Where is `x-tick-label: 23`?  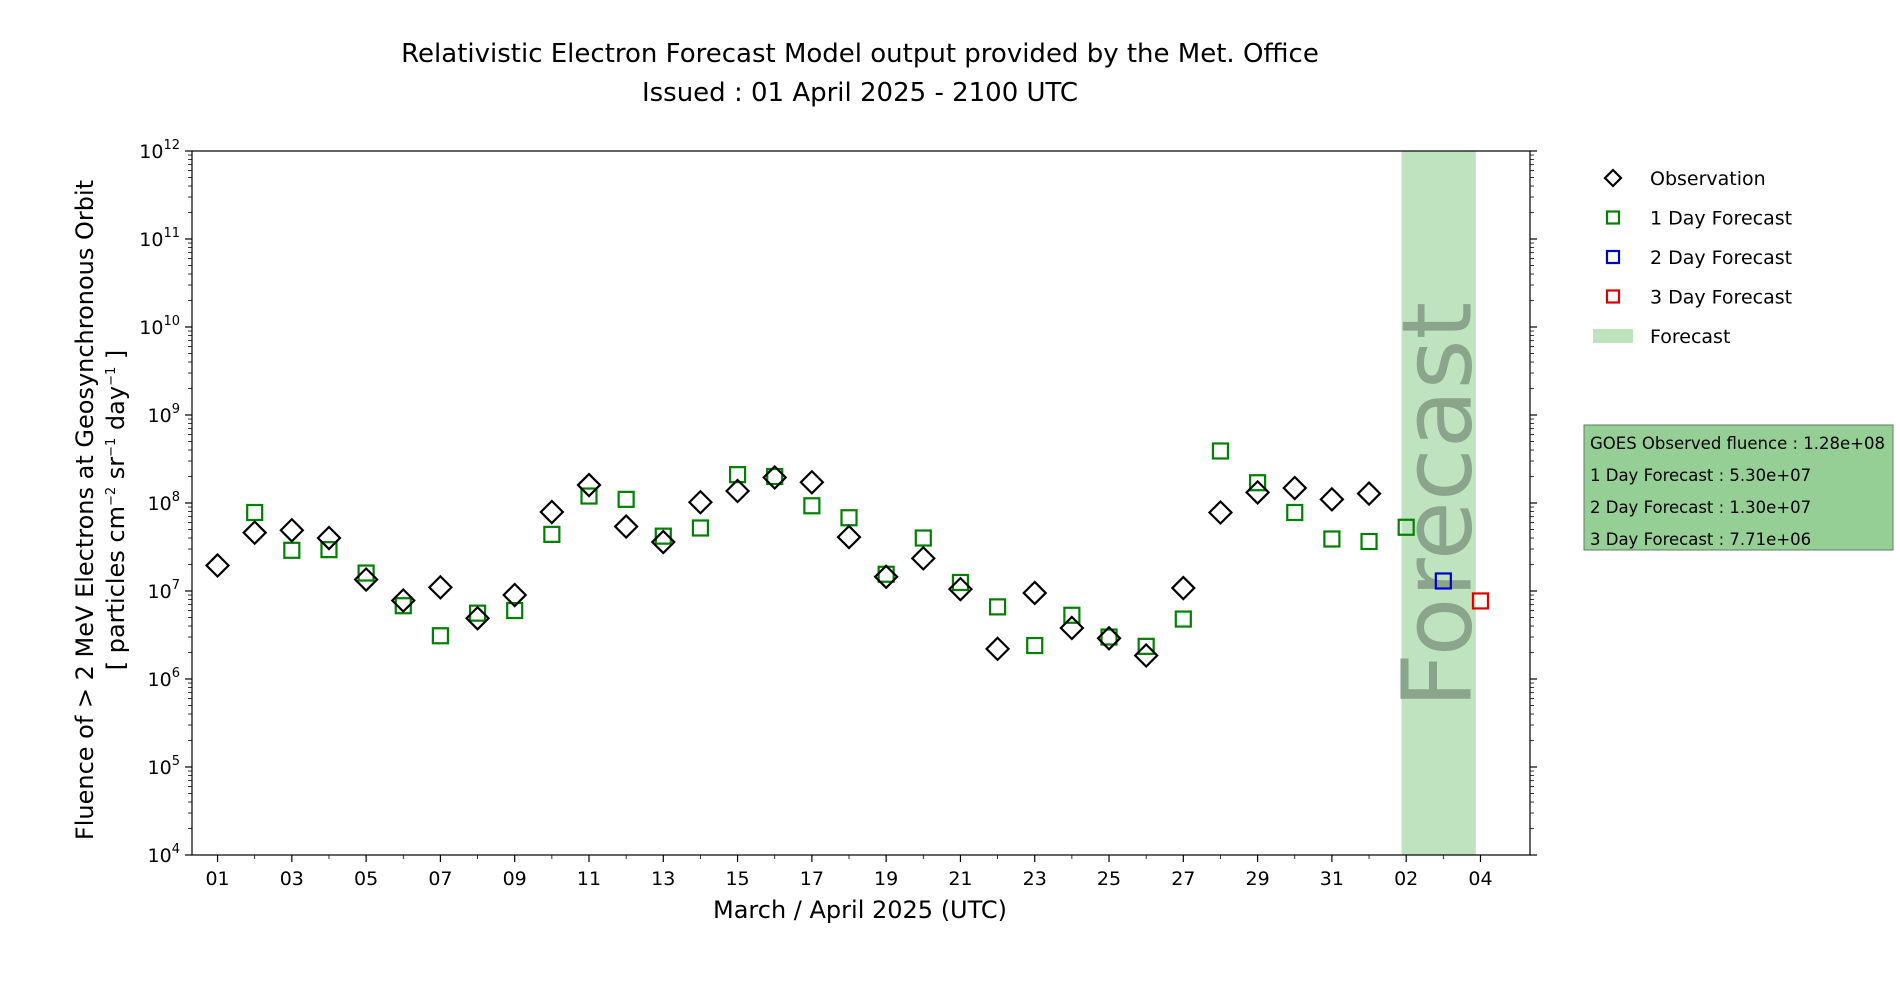 x-tick-label: 23 is located at coordinates (1035, 879).